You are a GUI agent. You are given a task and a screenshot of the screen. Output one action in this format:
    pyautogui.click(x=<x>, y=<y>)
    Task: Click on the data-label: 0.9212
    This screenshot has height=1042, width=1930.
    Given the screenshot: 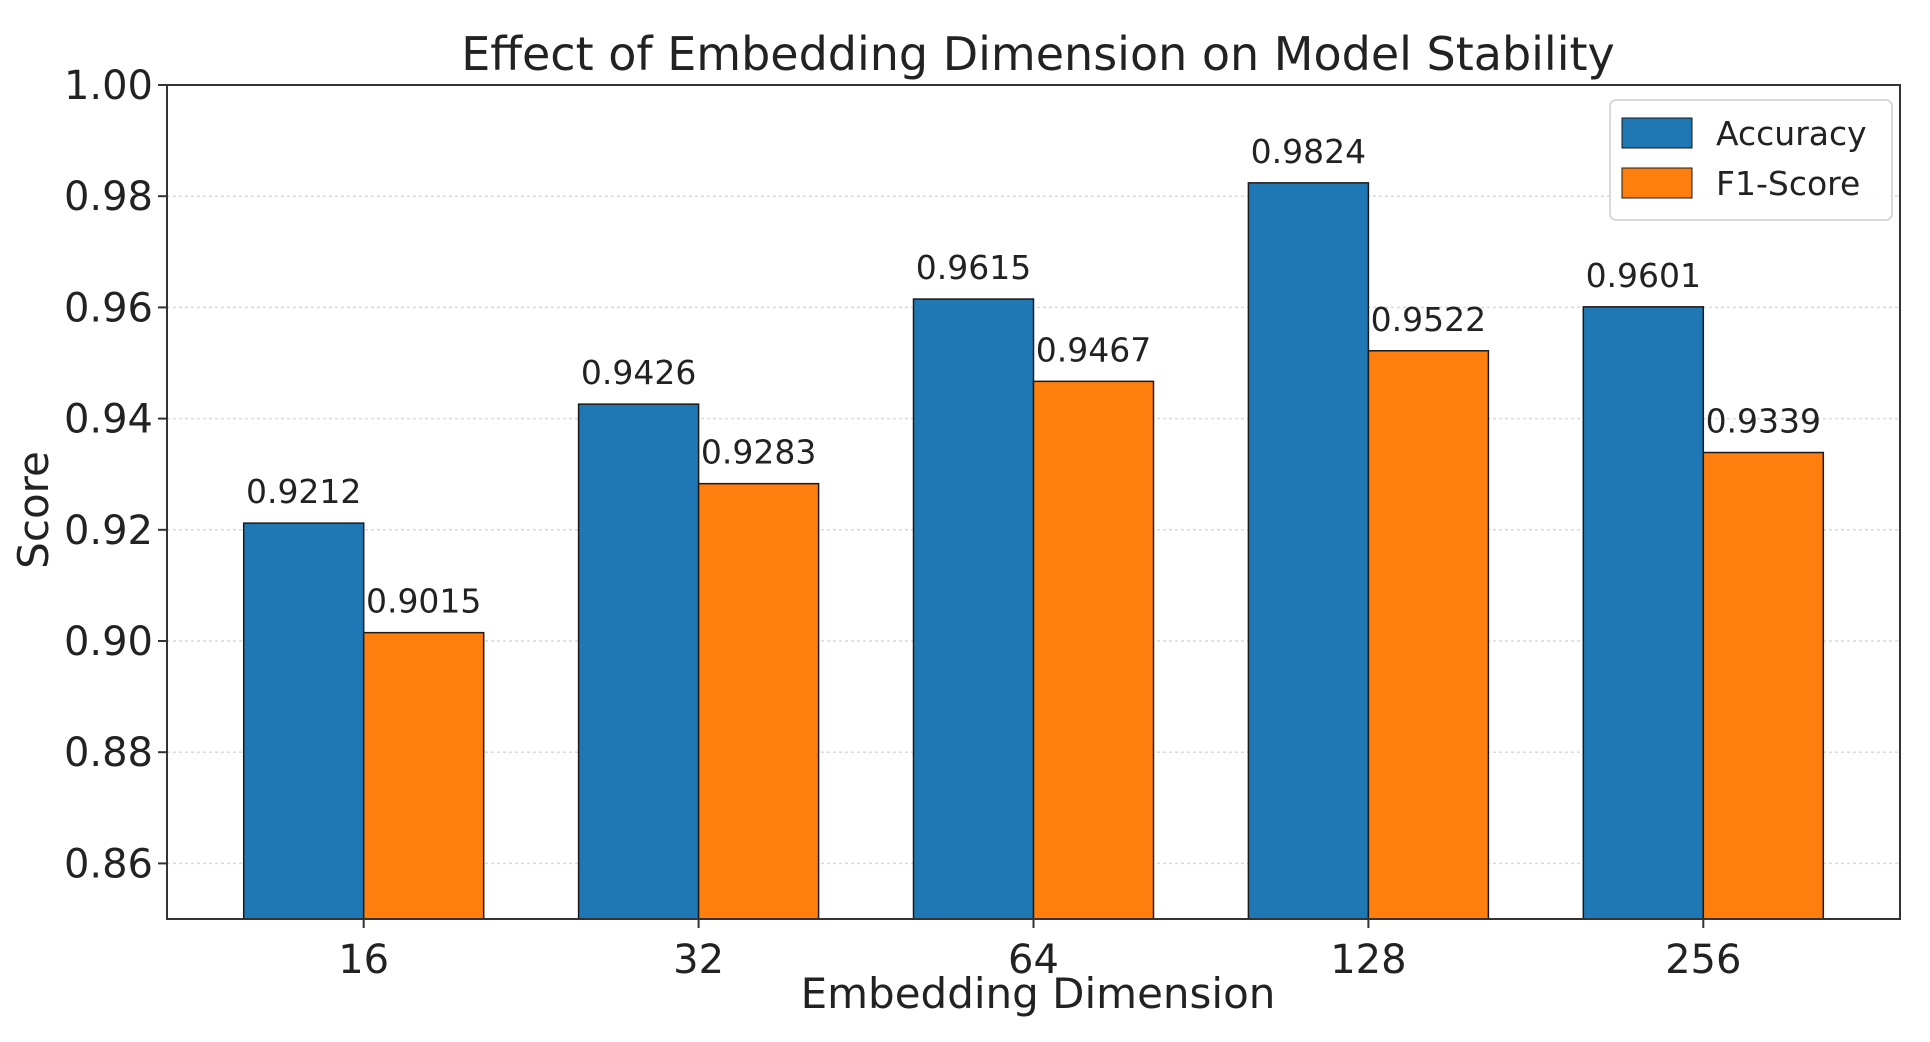 What is the action you would take?
    pyautogui.click(x=303, y=491)
    